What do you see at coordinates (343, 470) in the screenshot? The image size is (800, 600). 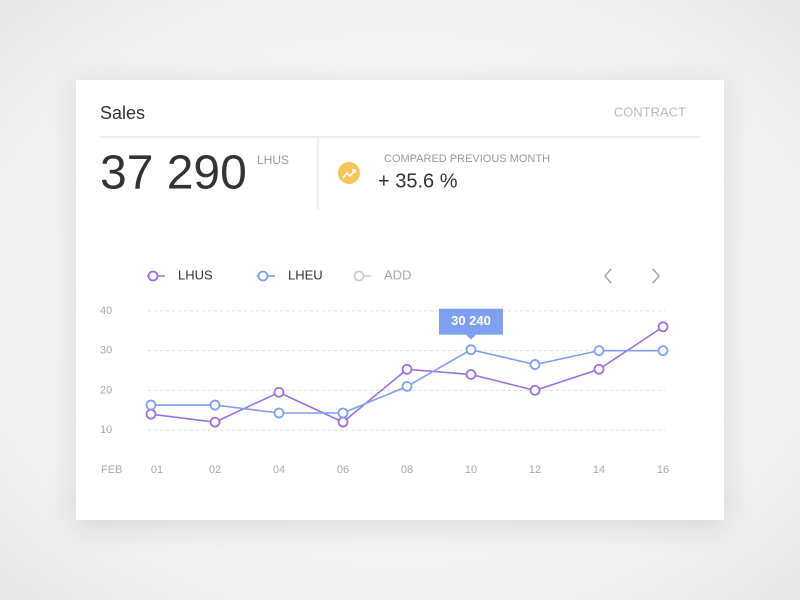 I see `x-tick-label: 06` at bounding box center [343, 470].